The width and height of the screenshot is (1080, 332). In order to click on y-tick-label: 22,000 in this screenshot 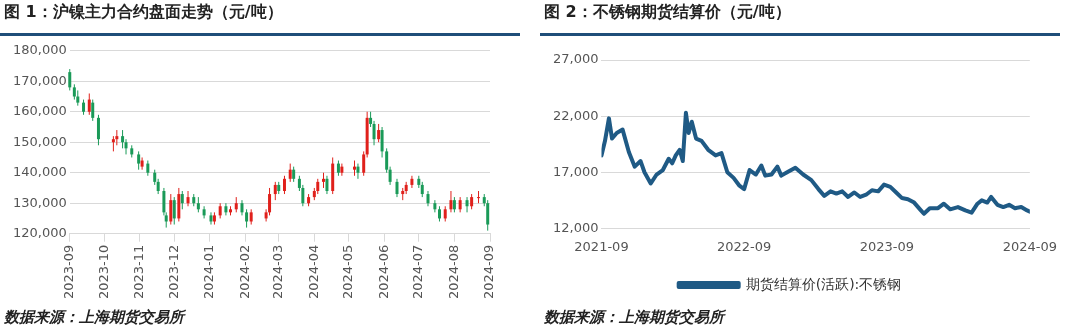, I will do `click(575, 115)`.